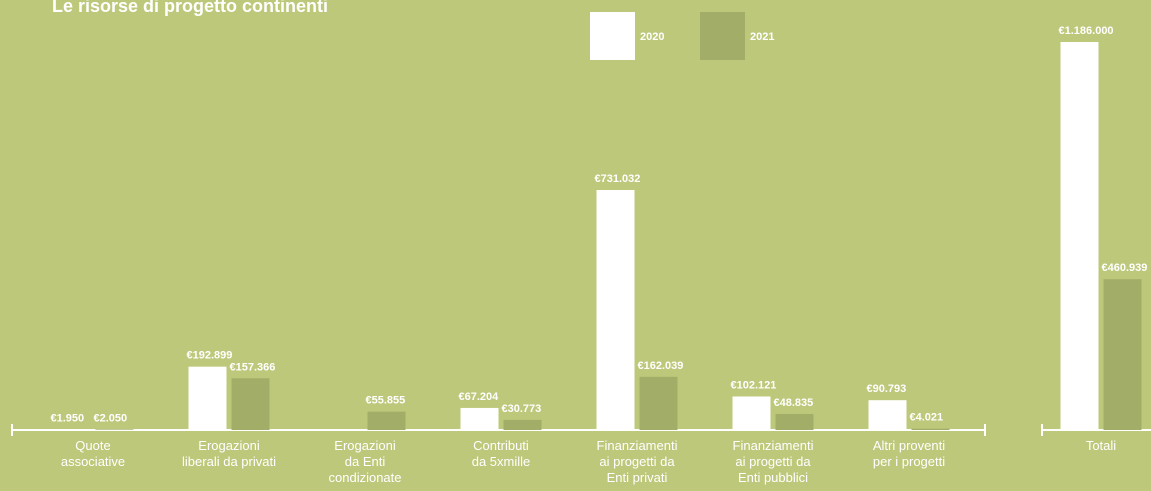  What do you see at coordinates (652, 37) in the screenshot?
I see `legend-label: 2020` at bounding box center [652, 37].